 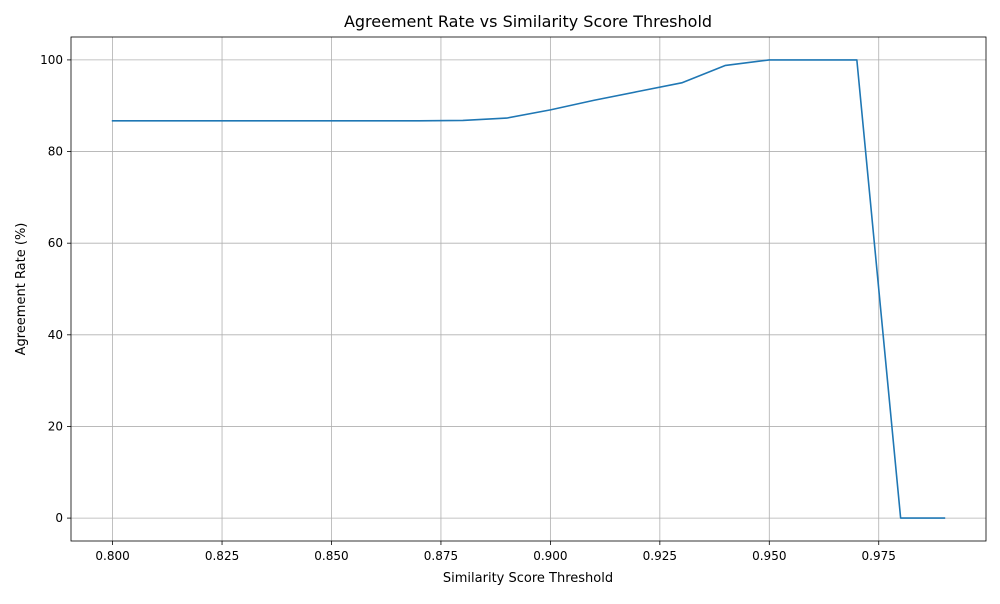 What do you see at coordinates (21, 289) in the screenshot?
I see `y-axis-label: Agreement Rate (%)` at bounding box center [21, 289].